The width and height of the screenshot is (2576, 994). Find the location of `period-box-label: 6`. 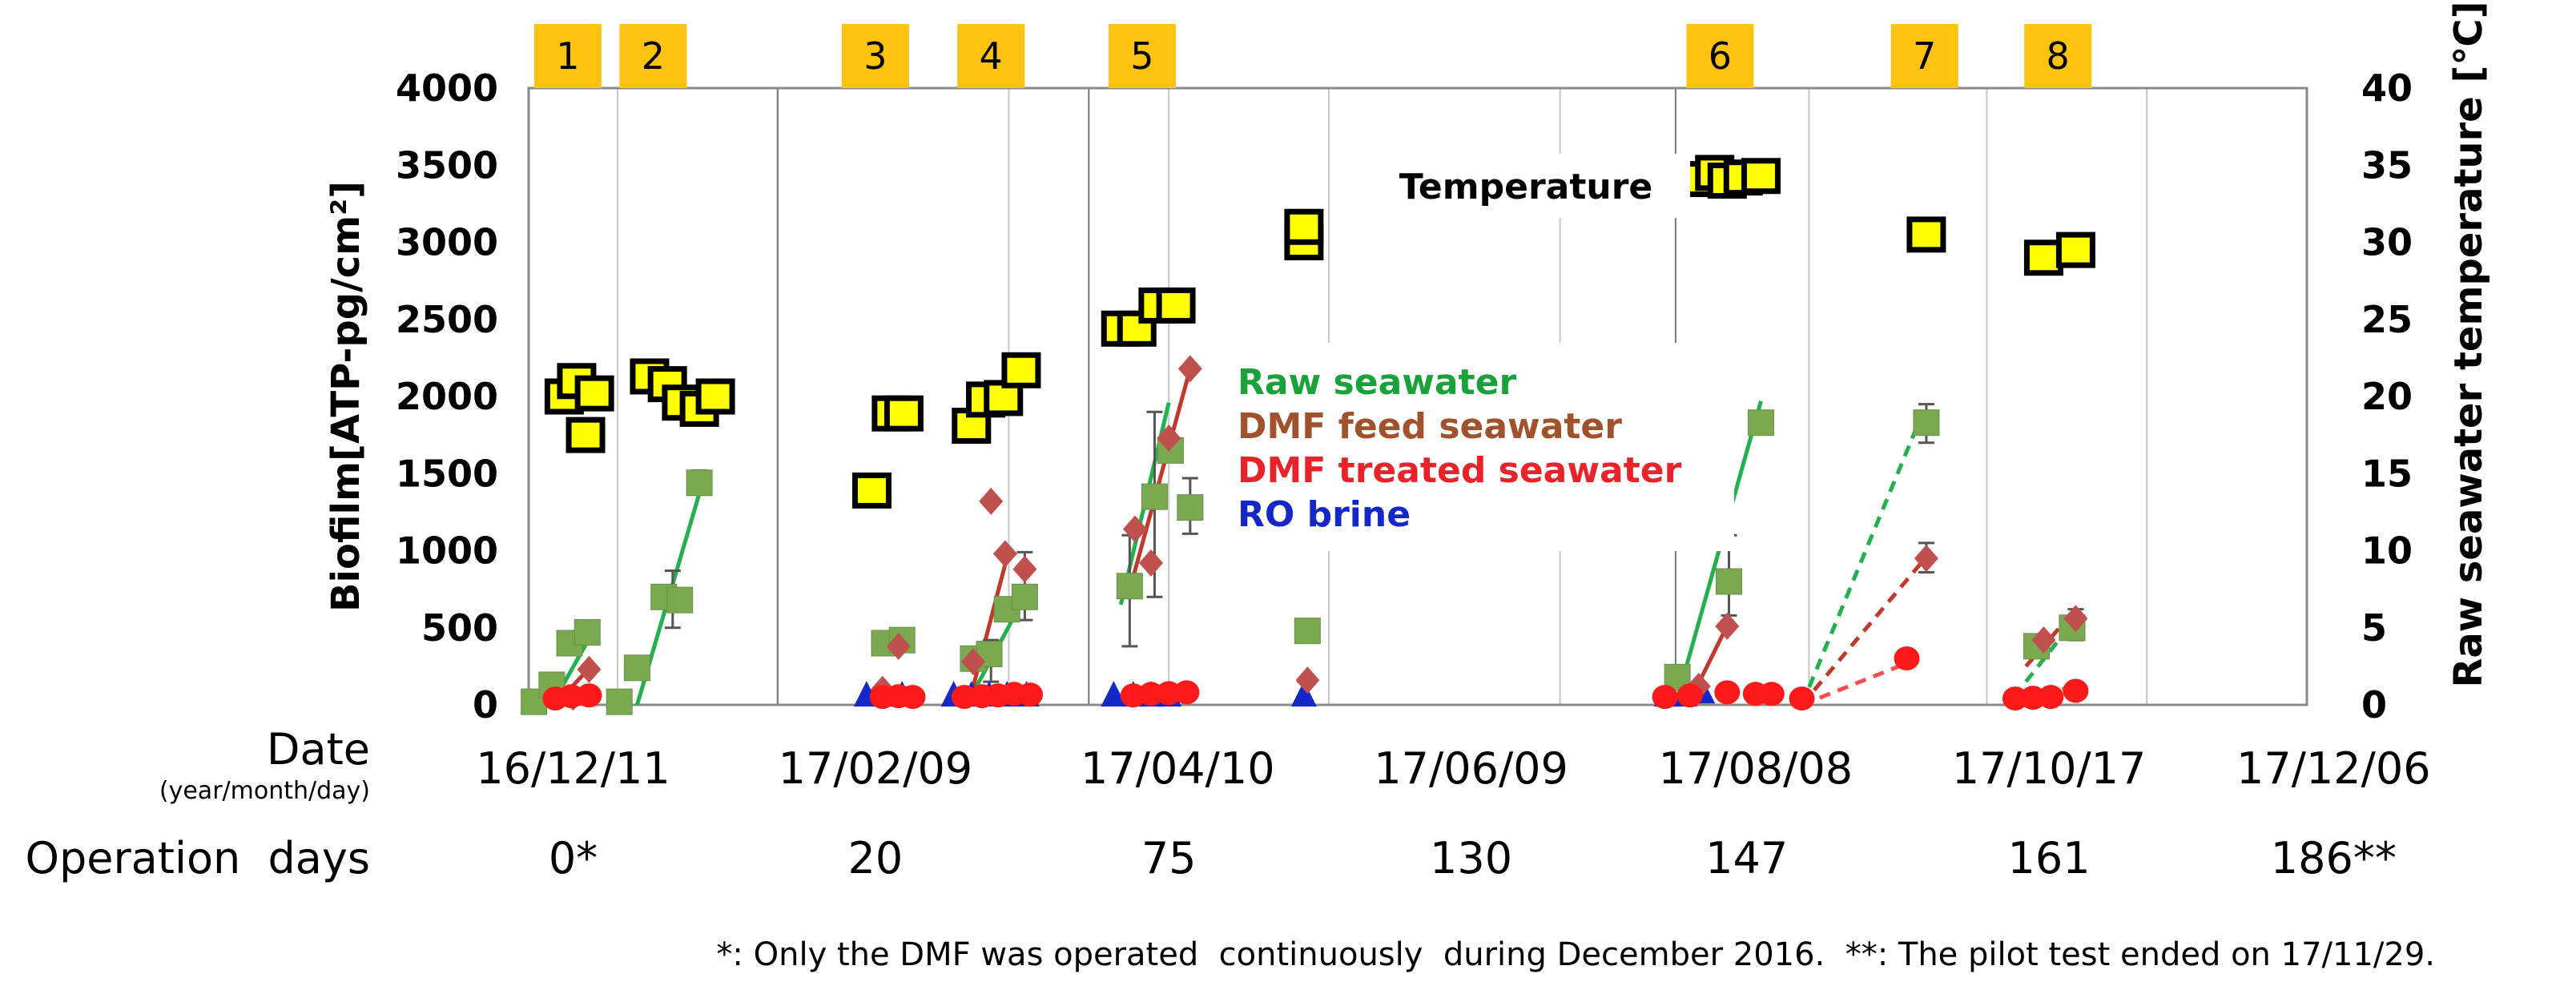

period-box-label: 6 is located at coordinates (1720, 56).